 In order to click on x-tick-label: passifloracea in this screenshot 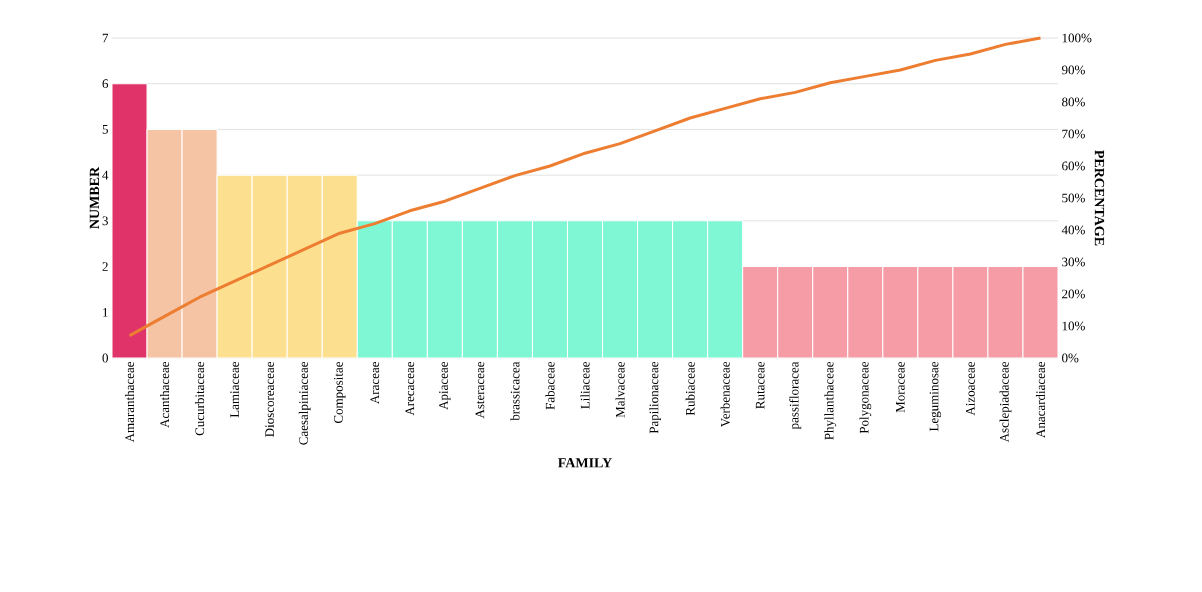, I will do `click(795, 395)`.